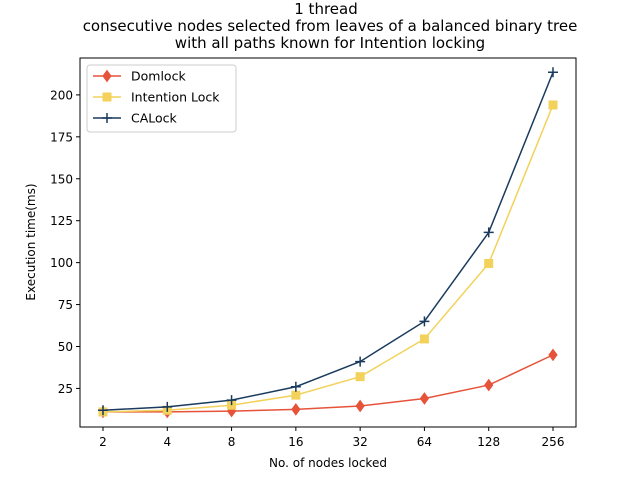  I want to click on legend-label: Domlock, so click(158, 76).